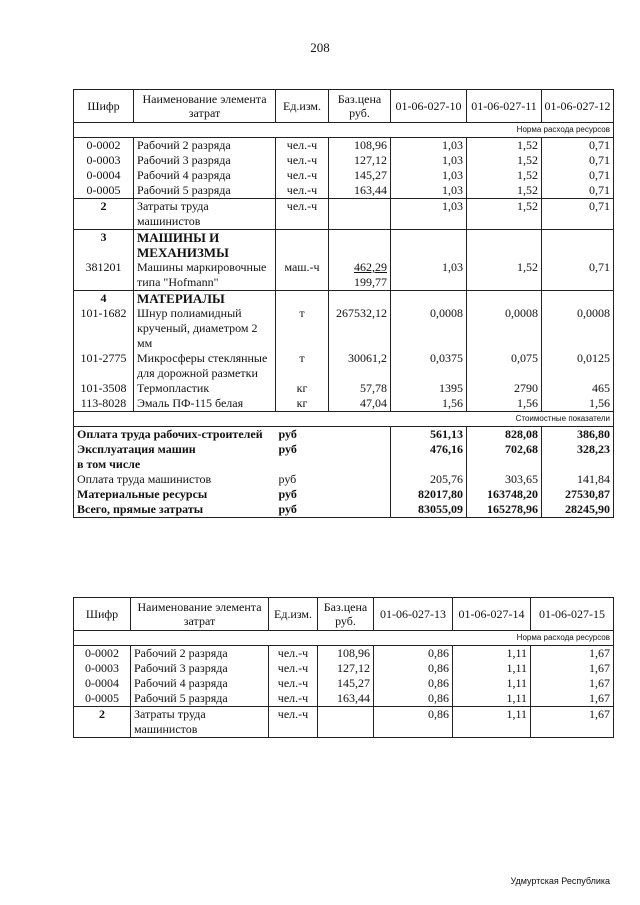 Image resolution: width=640 pixels, height=905 pixels. Describe the element at coordinates (504, 449) in the screenshot. I see `cost-value: 702,68` at that location.